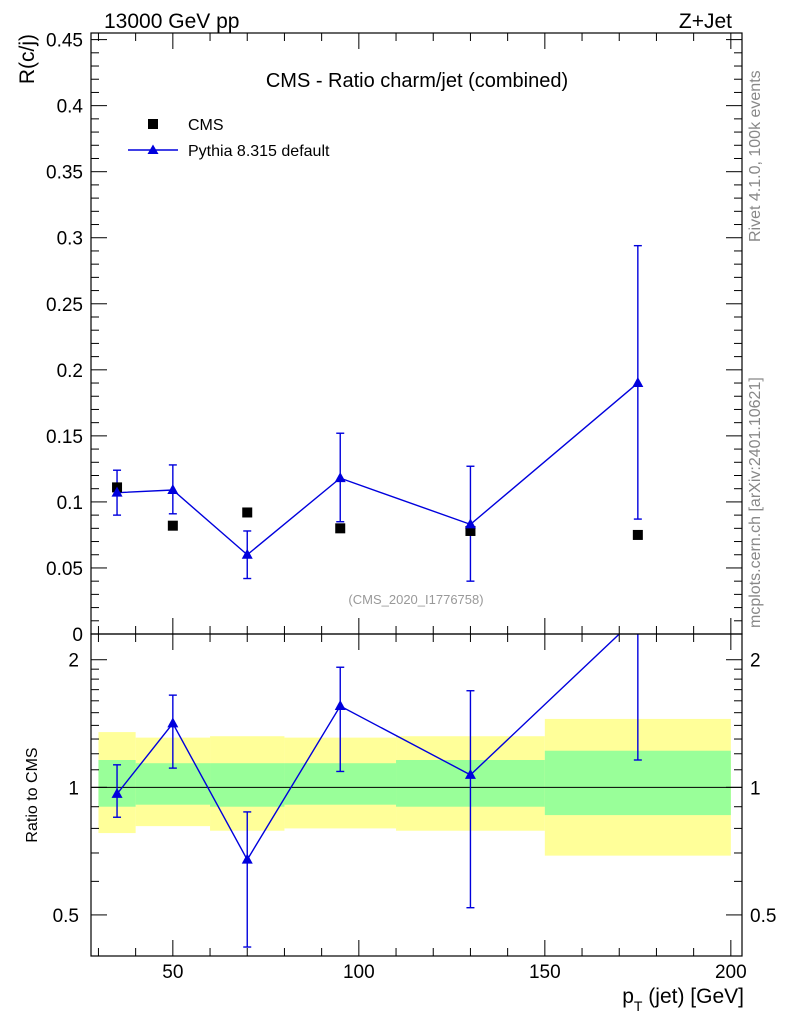 This screenshot has width=786, height=1024. What do you see at coordinates (70, 107) in the screenshot?
I see `main-ytick-label: 0.4` at bounding box center [70, 107].